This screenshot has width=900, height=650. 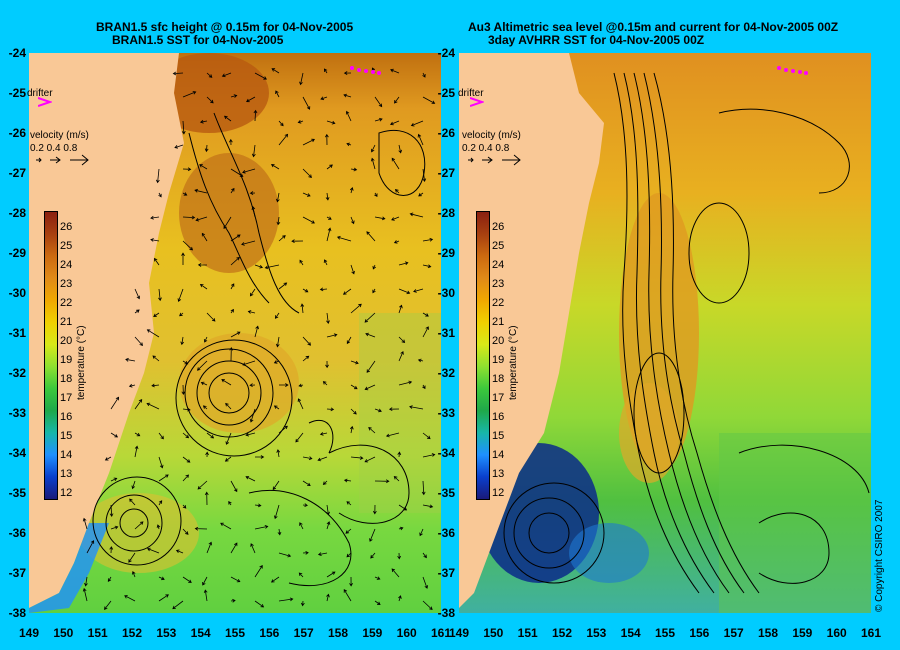 I want to click on left-lon-tick-label: 153, so click(x=166, y=633).